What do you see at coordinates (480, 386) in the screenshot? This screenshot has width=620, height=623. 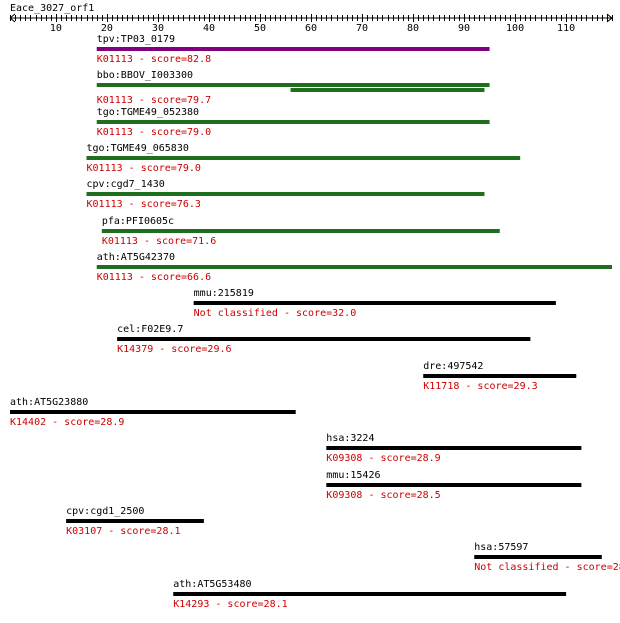 I see `hit-score-label: K11718 - score=29.3` at bounding box center [480, 386].